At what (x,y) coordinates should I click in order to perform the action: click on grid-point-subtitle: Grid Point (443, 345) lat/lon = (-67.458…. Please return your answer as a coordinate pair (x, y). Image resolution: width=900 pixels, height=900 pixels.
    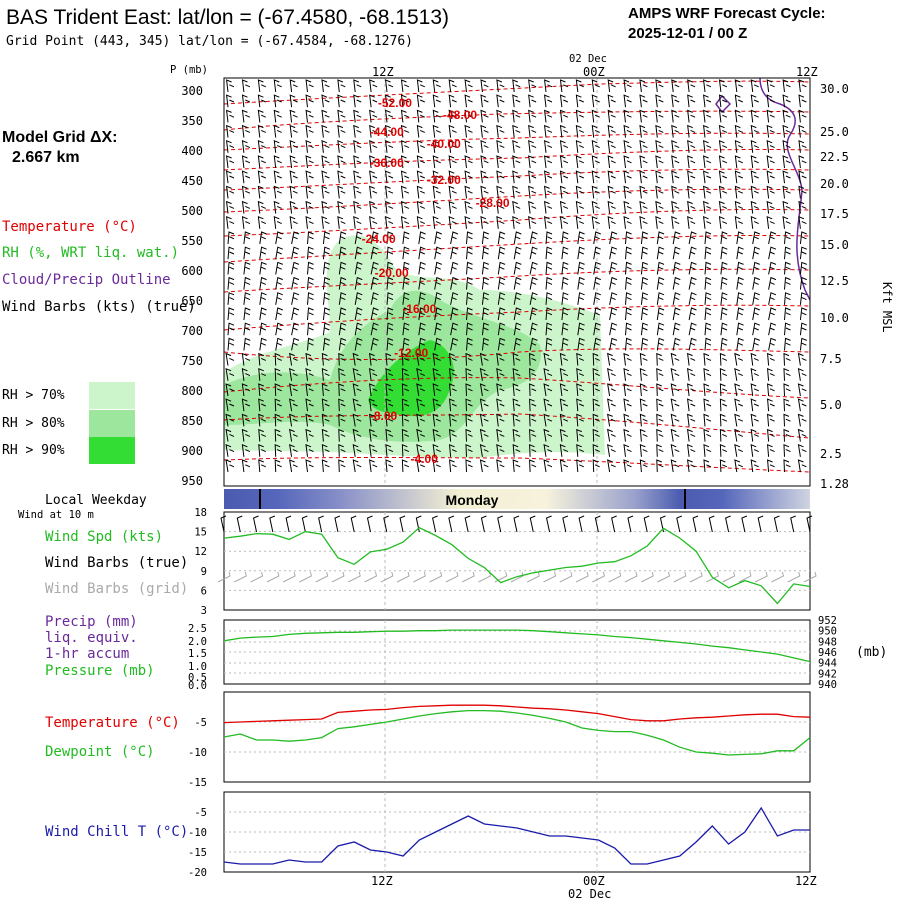
    Looking at the image, I should click on (209, 41).